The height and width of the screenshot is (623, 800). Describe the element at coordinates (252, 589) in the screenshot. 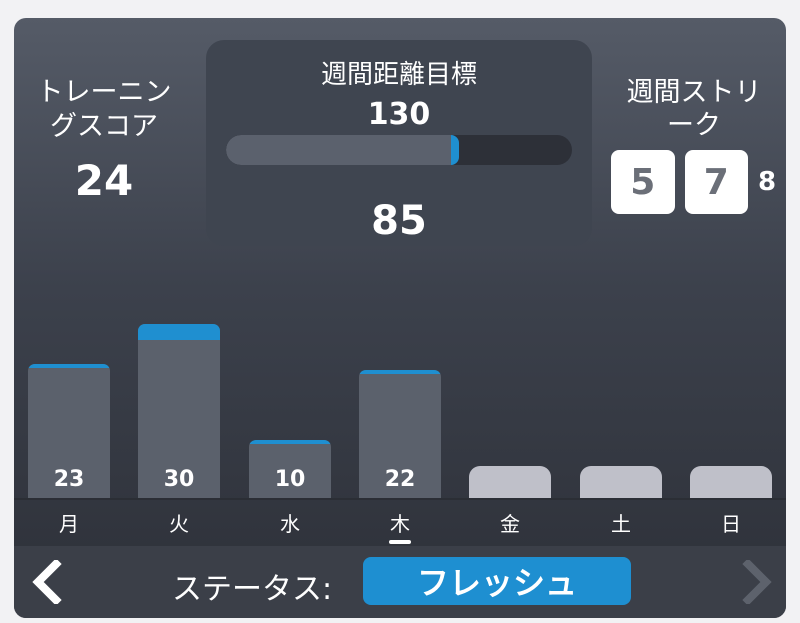

I see `status-label: ステータス:` at that location.